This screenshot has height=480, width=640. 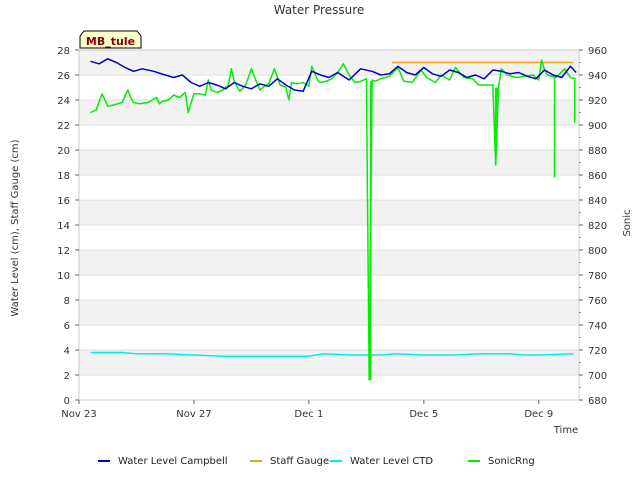 I want to click on y2-tick-label: 740, so click(x=597, y=326).